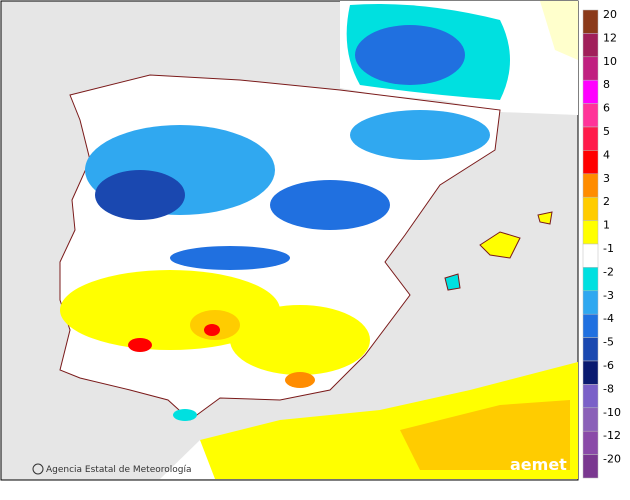 This screenshot has width=630, height=500. Describe the element at coordinates (601, 243) in the screenshot. I see `legend: 20 12 10 8 6 5 4 3 2 1 -1 -2 -3 -4 -5 -6 -8 -10 -12 -20` at that location.